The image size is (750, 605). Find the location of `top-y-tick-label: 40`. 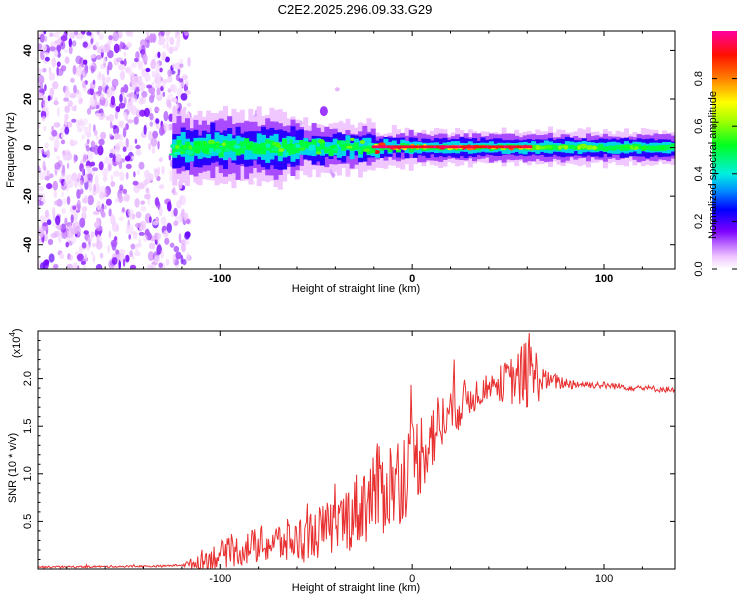

top-y-tick-label: 40 is located at coordinates (28, 50).